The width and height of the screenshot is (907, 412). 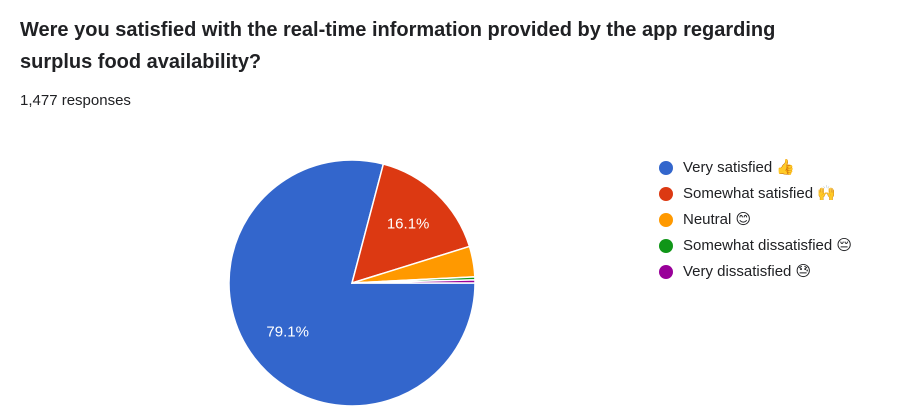 What do you see at coordinates (759, 193) in the screenshot?
I see `legend-label: Somewhat satisfied 🙌` at bounding box center [759, 193].